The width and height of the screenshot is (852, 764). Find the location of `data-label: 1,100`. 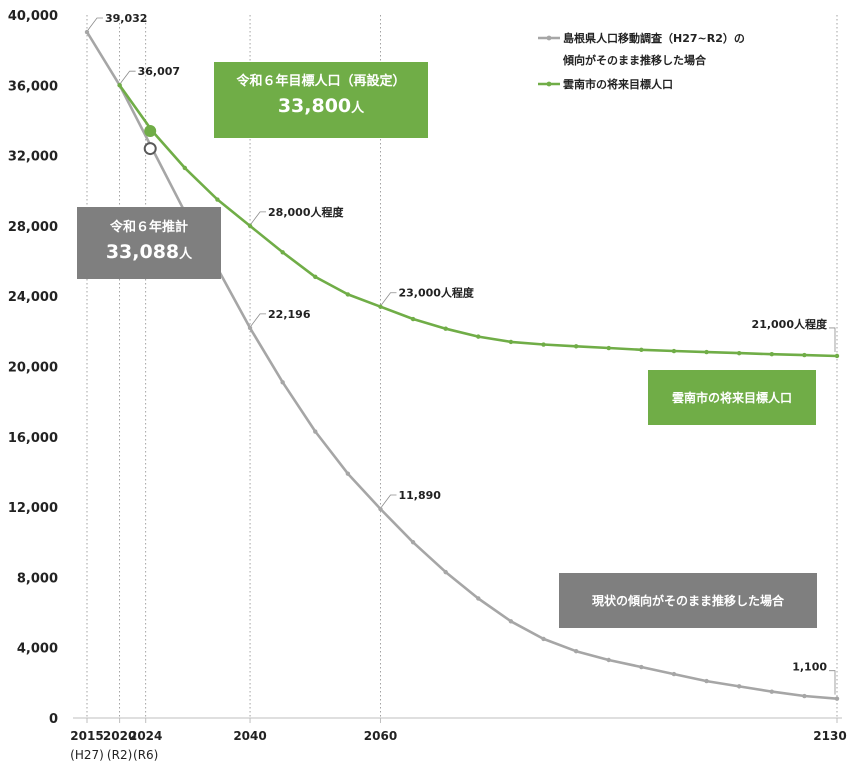

data-label: 1,100 is located at coordinates (809, 667).